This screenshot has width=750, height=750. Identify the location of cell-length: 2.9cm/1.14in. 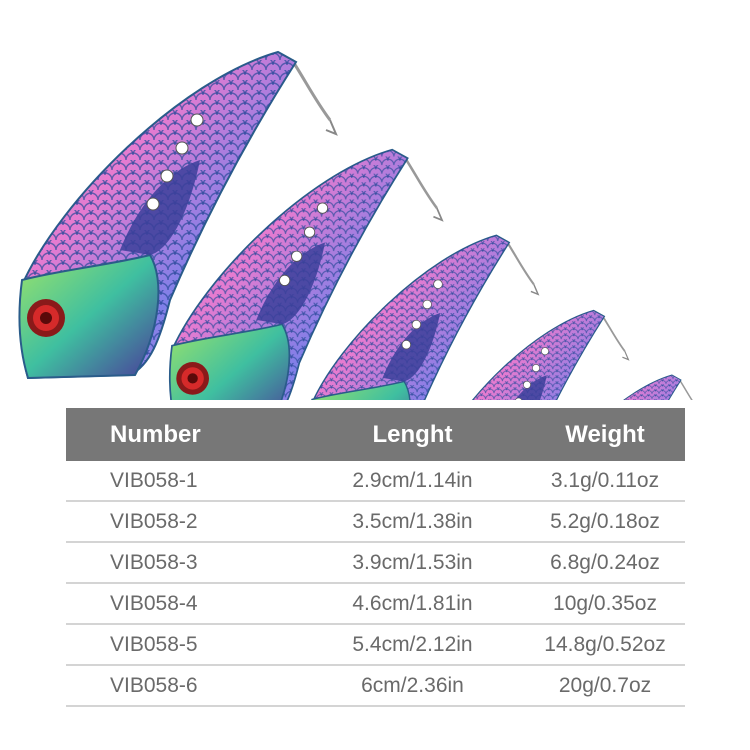
(412, 481).